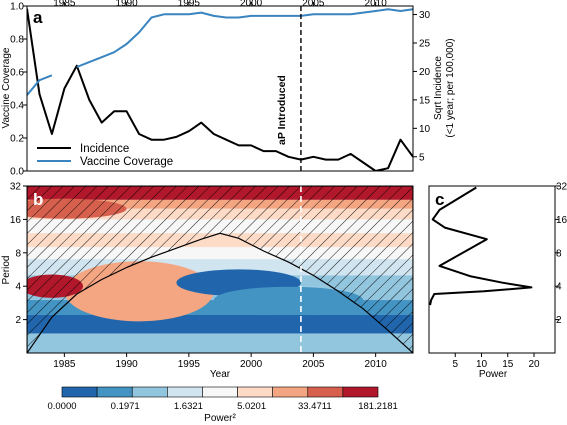 This screenshot has height=425, width=567. What do you see at coordinates (189, 4) in the screenshot?
I see `top-x-tick-label: 1995` at bounding box center [189, 4].